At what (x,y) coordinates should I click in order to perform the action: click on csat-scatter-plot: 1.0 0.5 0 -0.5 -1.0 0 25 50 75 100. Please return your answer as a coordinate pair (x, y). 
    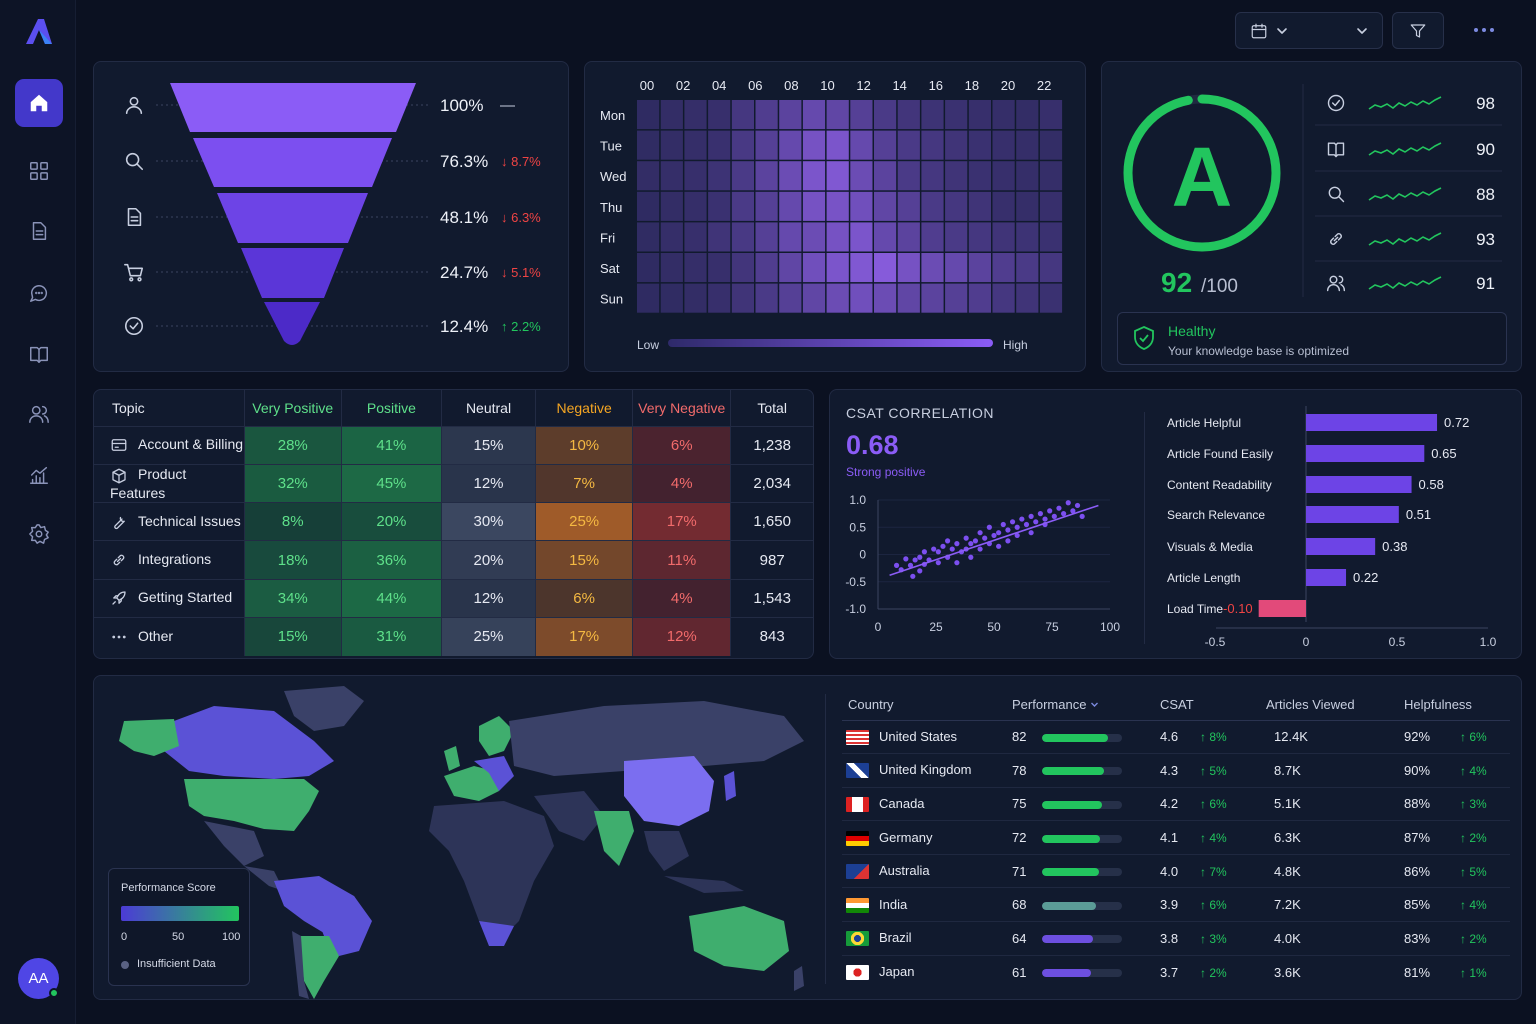
    Looking at the image, I should click on (982, 563).